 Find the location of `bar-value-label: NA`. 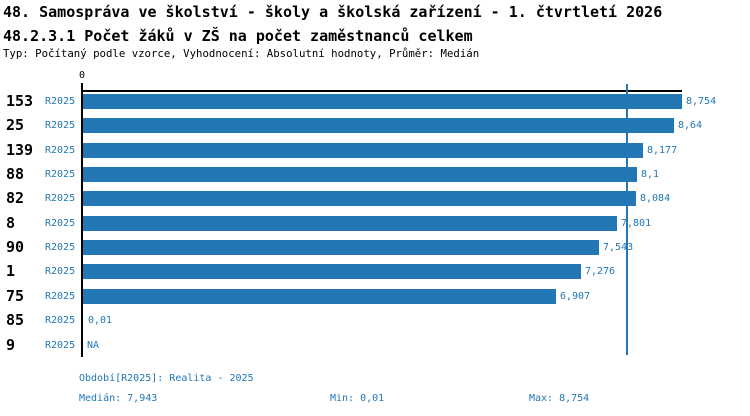

bar-value-label: NA is located at coordinates (93, 345).